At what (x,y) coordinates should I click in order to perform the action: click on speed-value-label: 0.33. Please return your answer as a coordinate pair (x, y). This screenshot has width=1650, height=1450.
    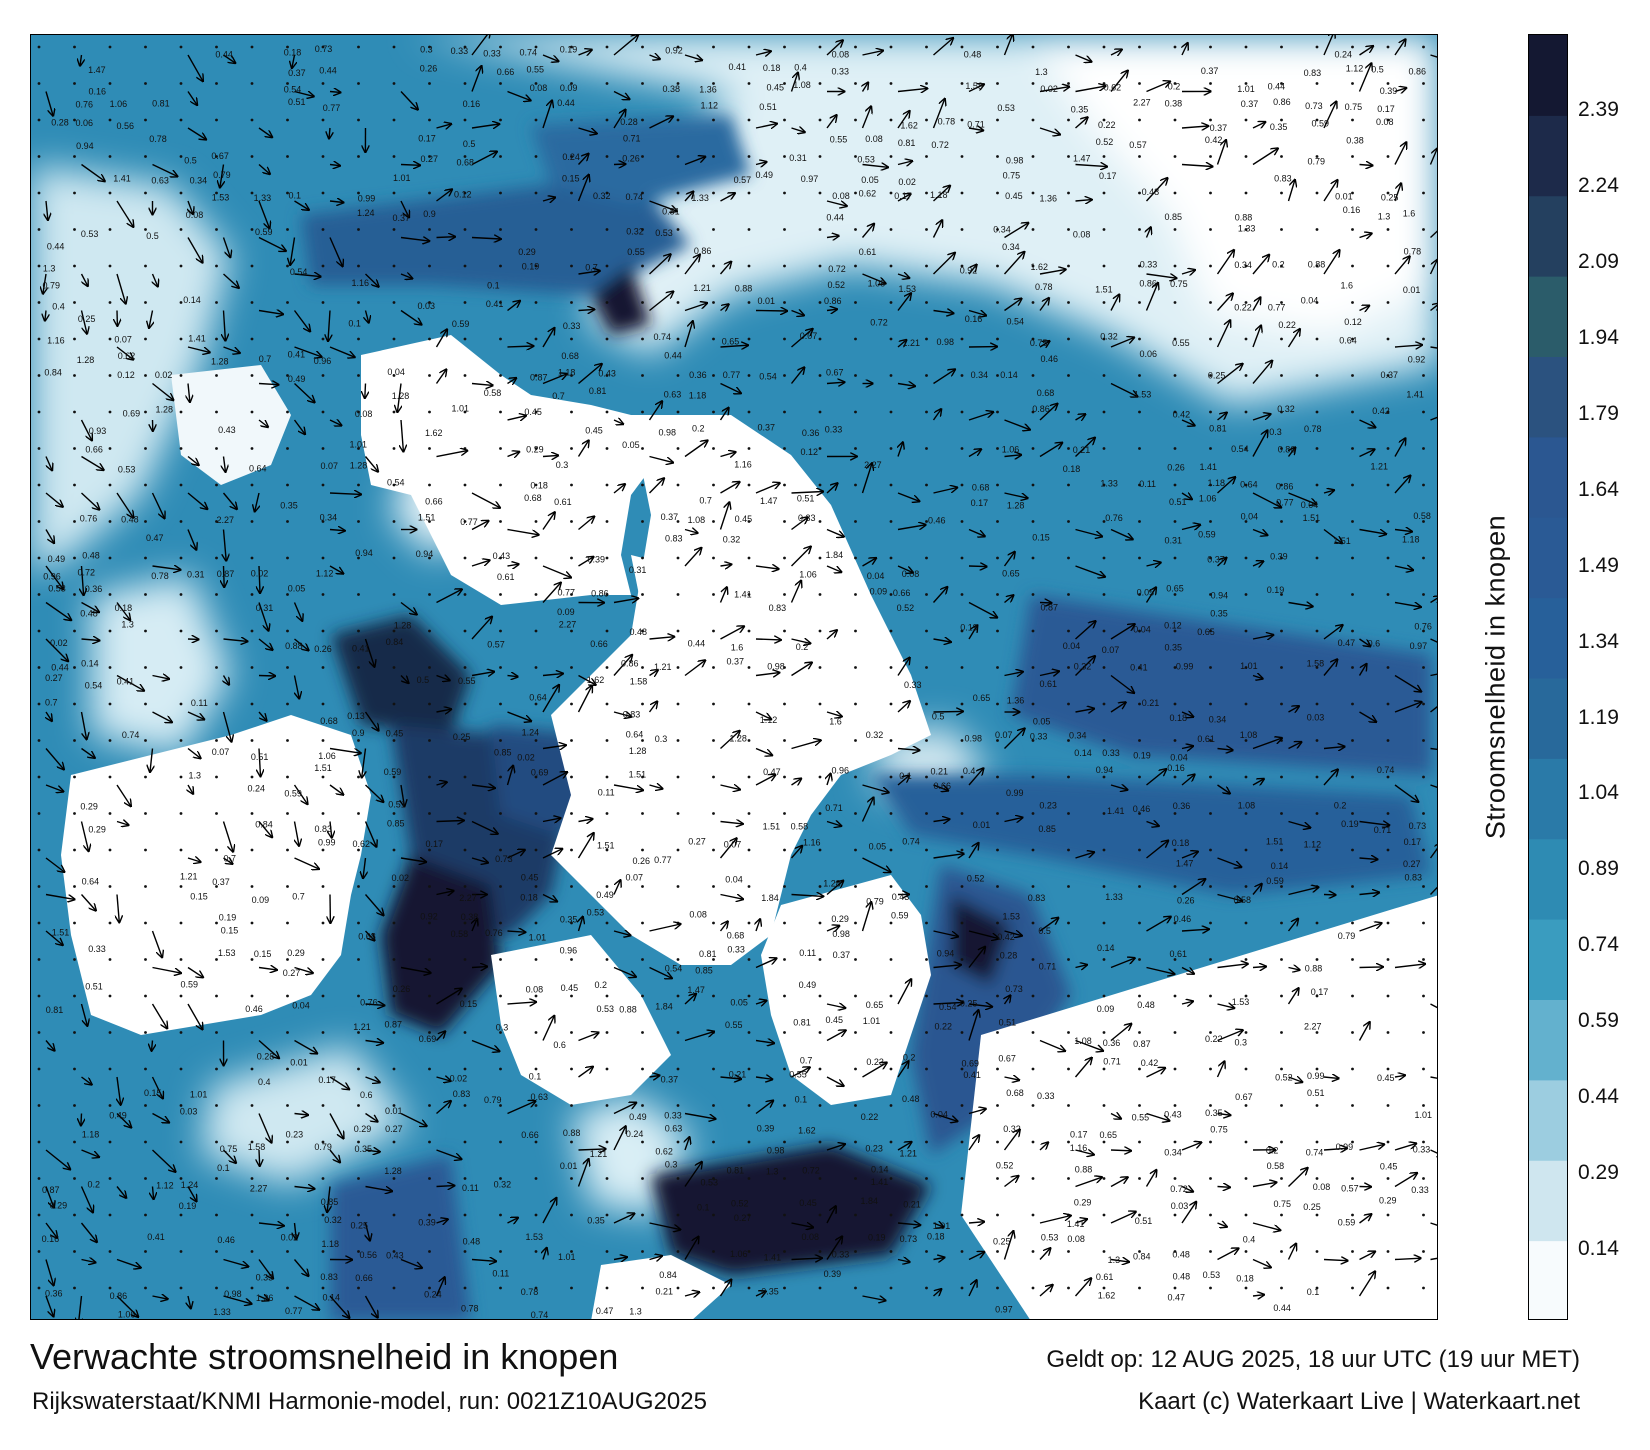
    Looking at the image, I should click on (492, 53).